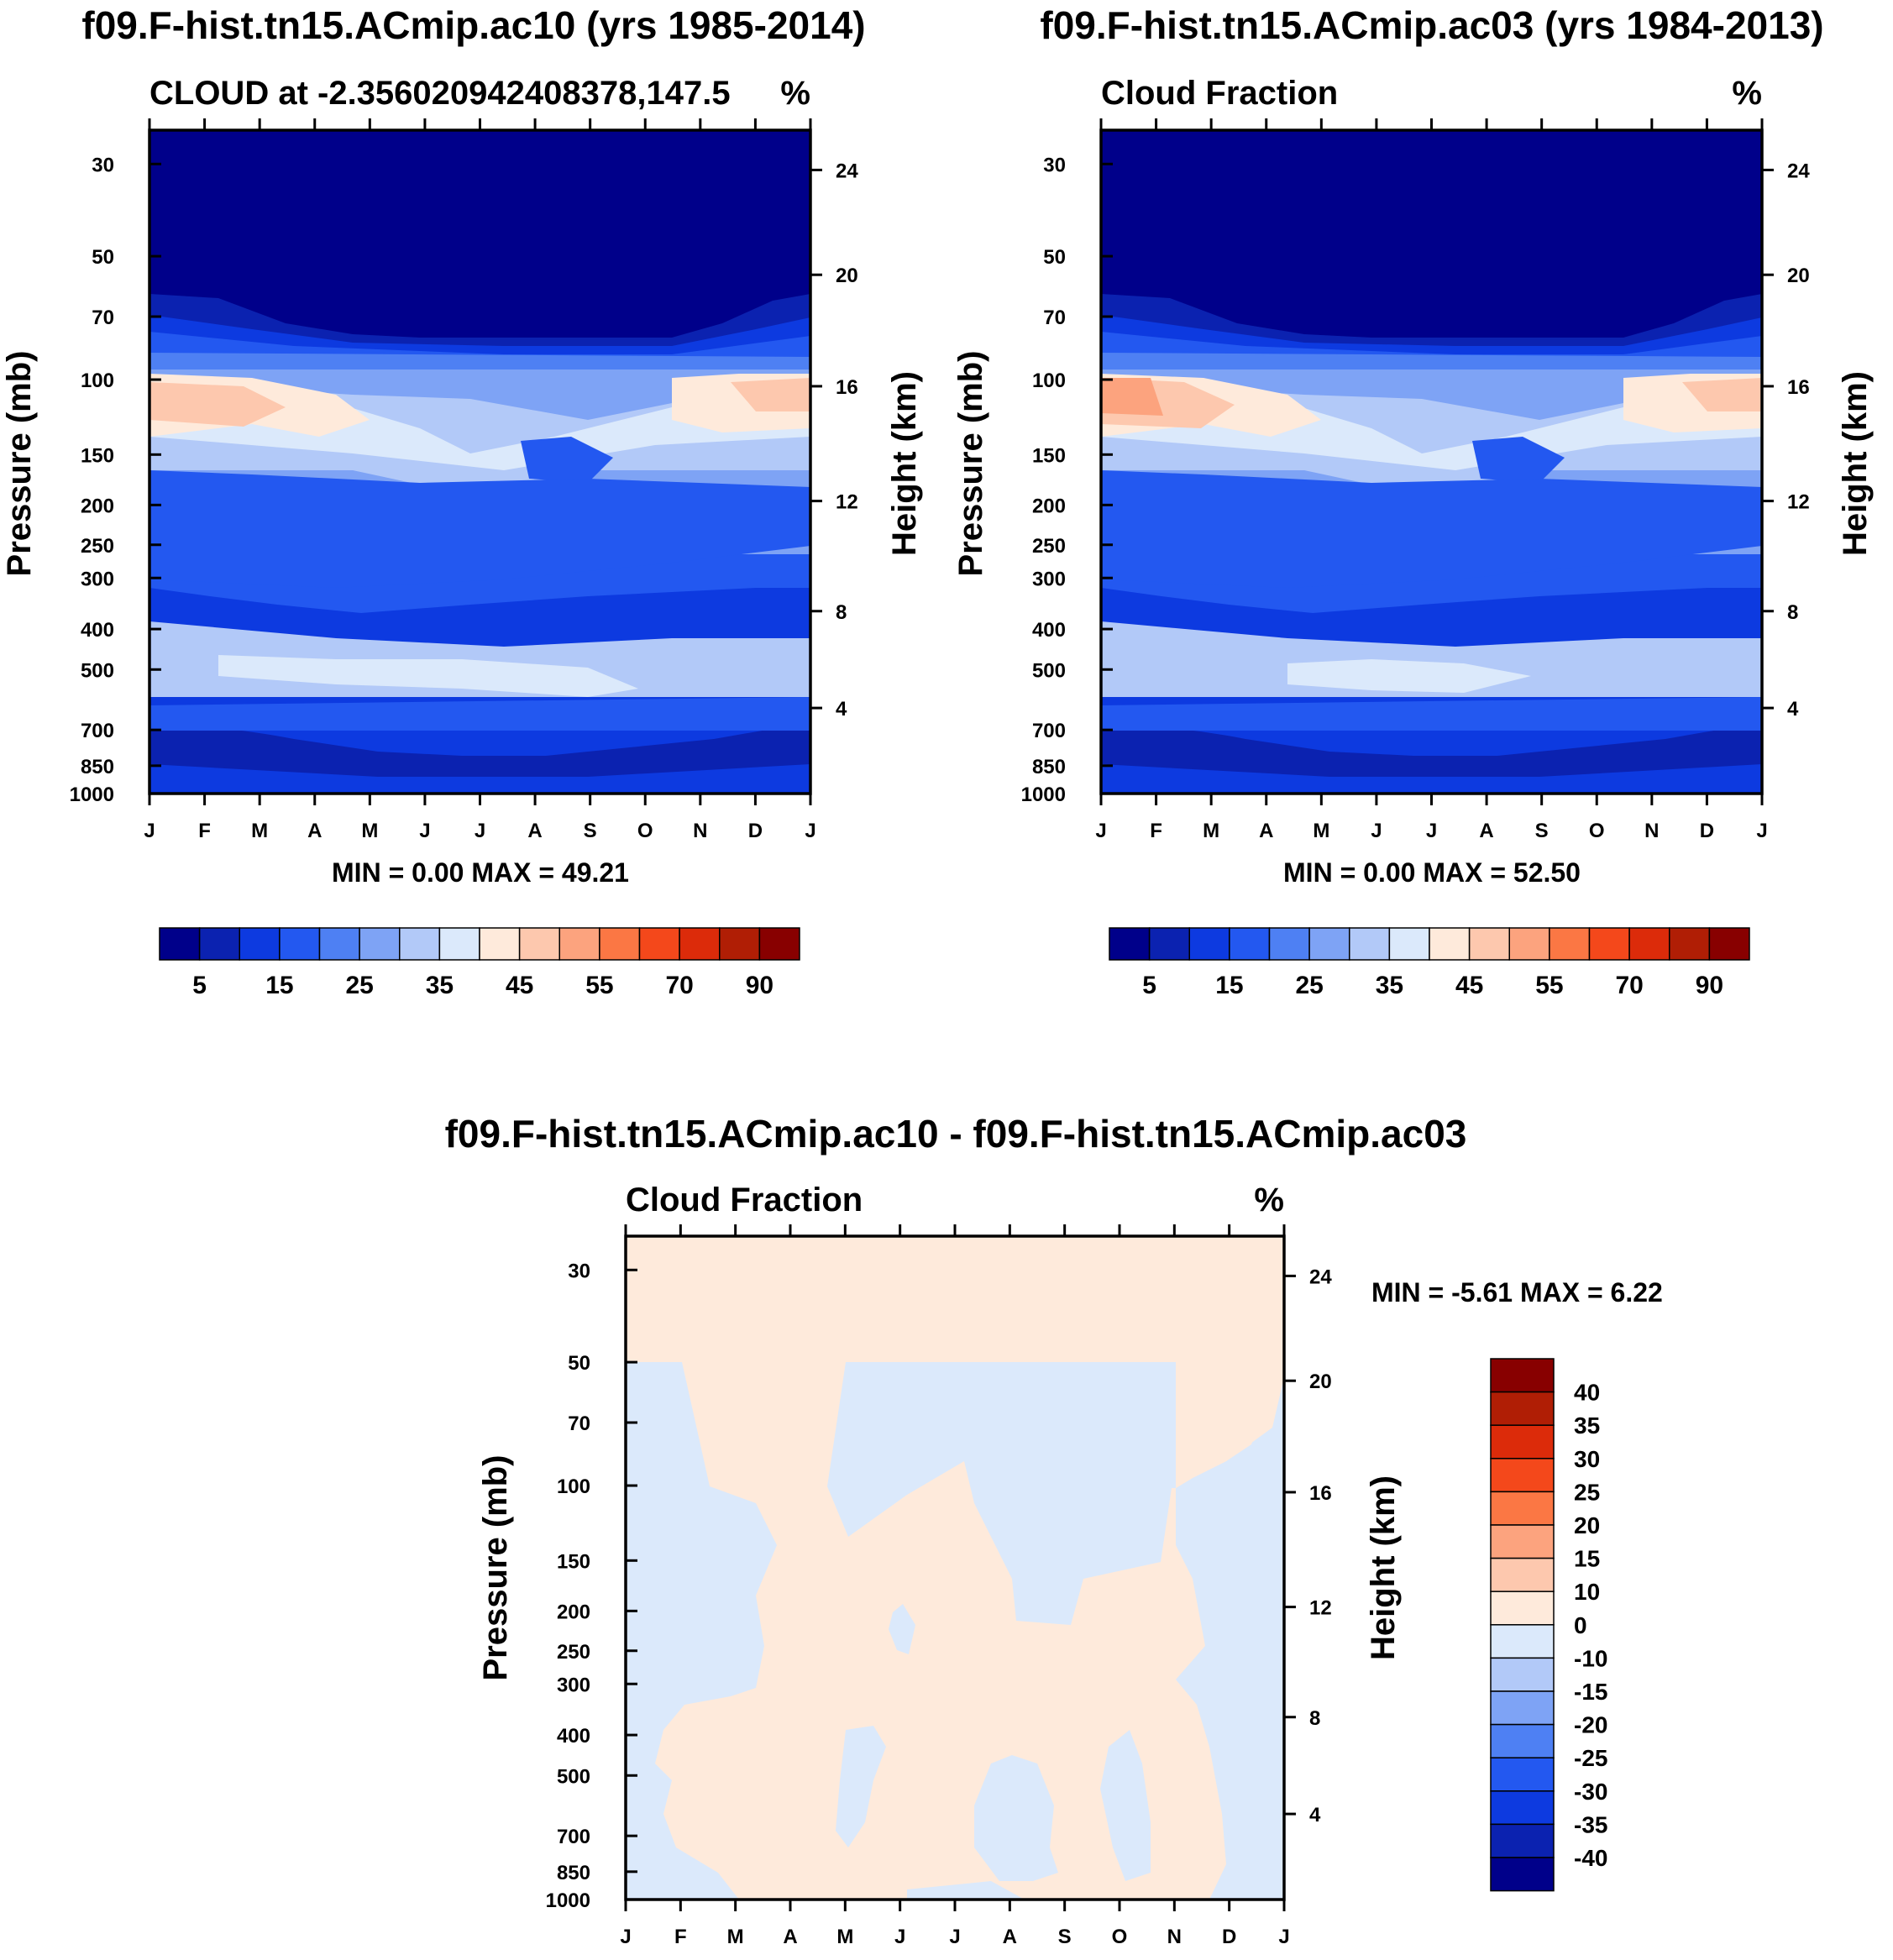 The image size is (1893, 1960). I want to click on panel-ac03-ylabel-left: Pressure (mb), so click(970, 464).